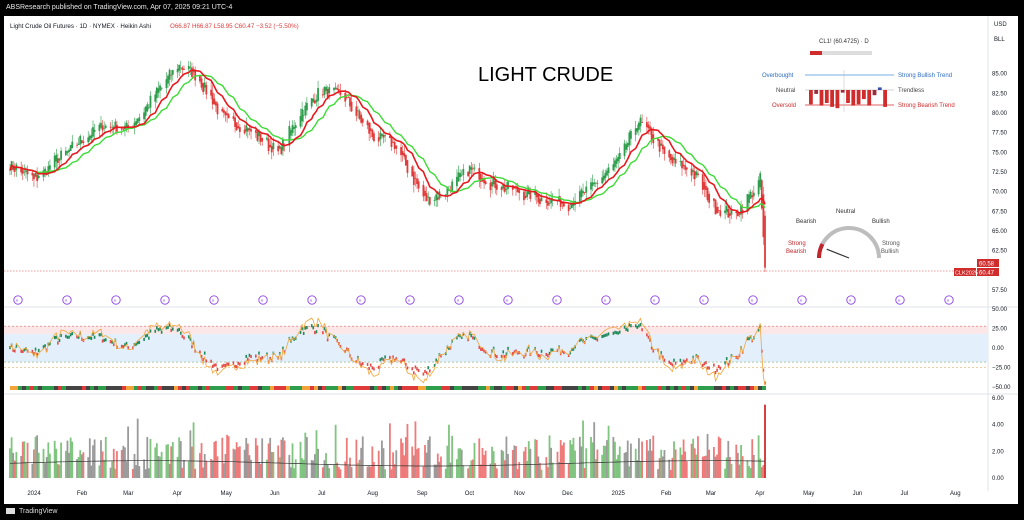 This screenshot has width=1024, height=520. What do you see at coordinates (802, 300) in the screenshot?
I see `event-icon` at bounding box center [802, 300].